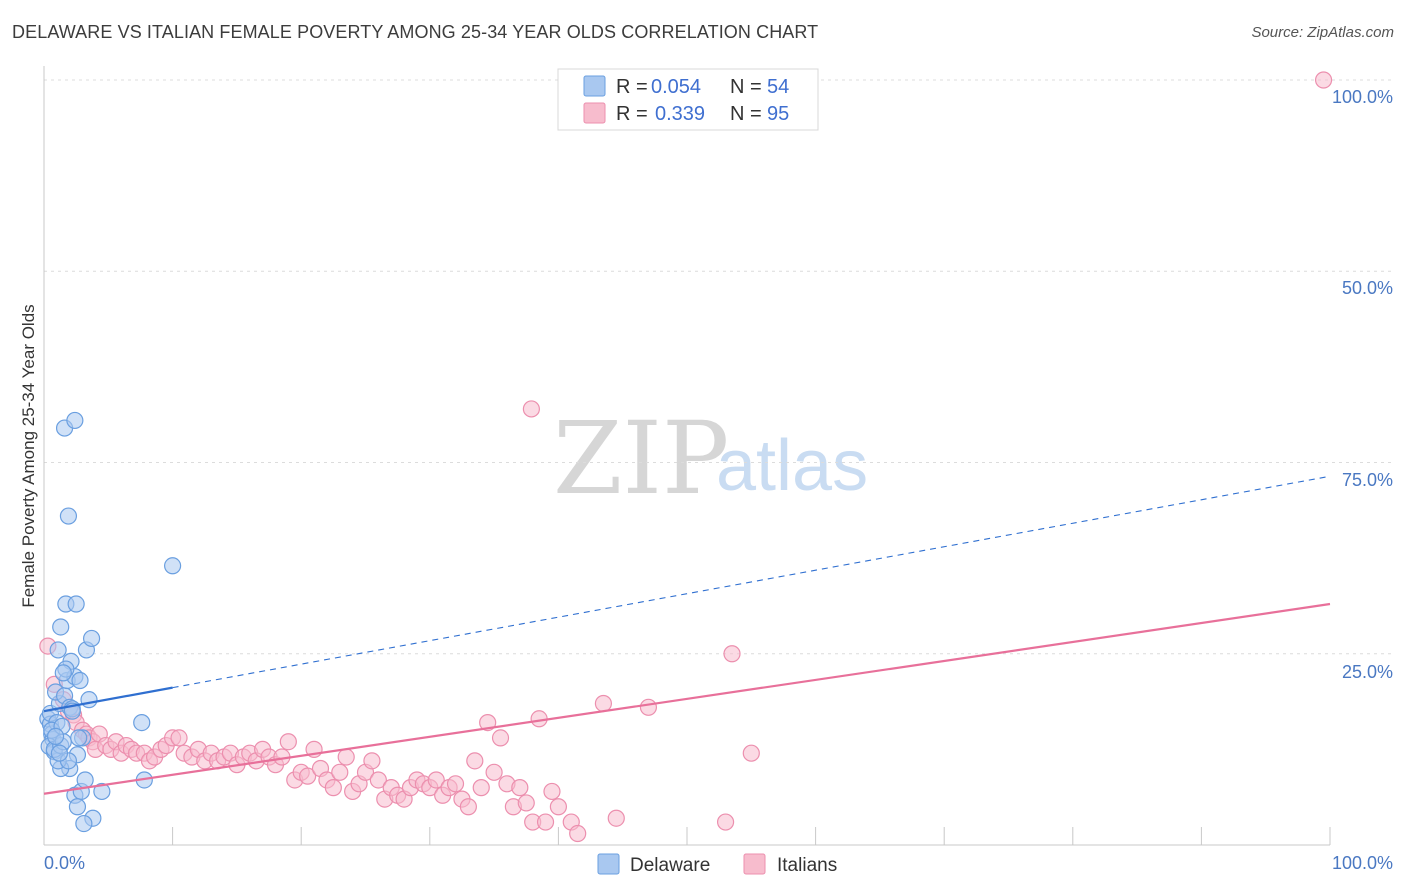  I want to click on watermark-atlas: atlas, so click(792, 466).